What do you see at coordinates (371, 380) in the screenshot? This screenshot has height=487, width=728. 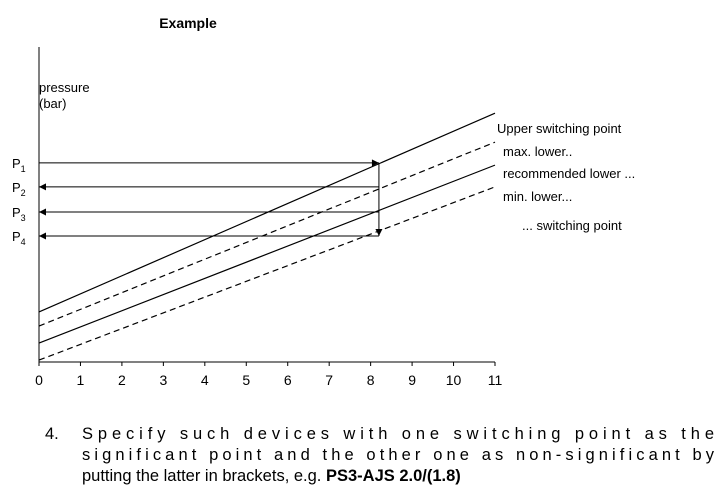 I see `x-tick-label: 8` at bounding box center [371, 380].